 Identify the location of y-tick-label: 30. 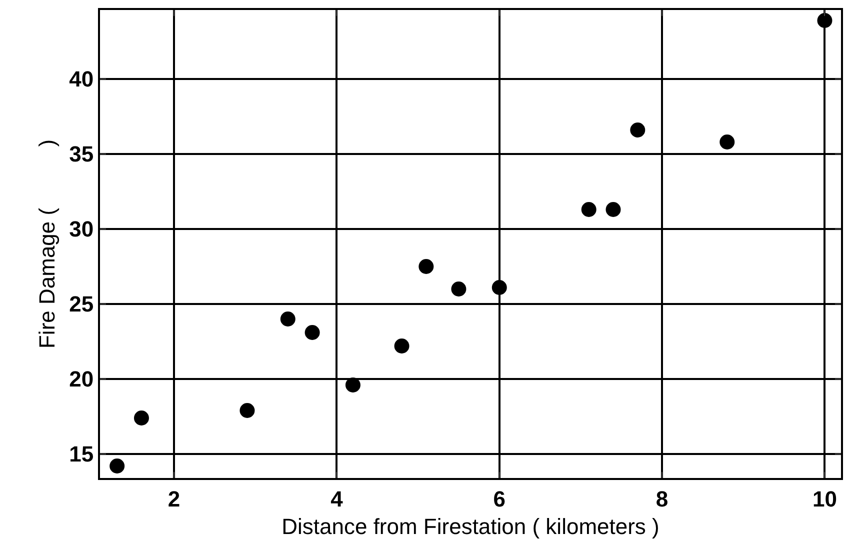
(81, 229).